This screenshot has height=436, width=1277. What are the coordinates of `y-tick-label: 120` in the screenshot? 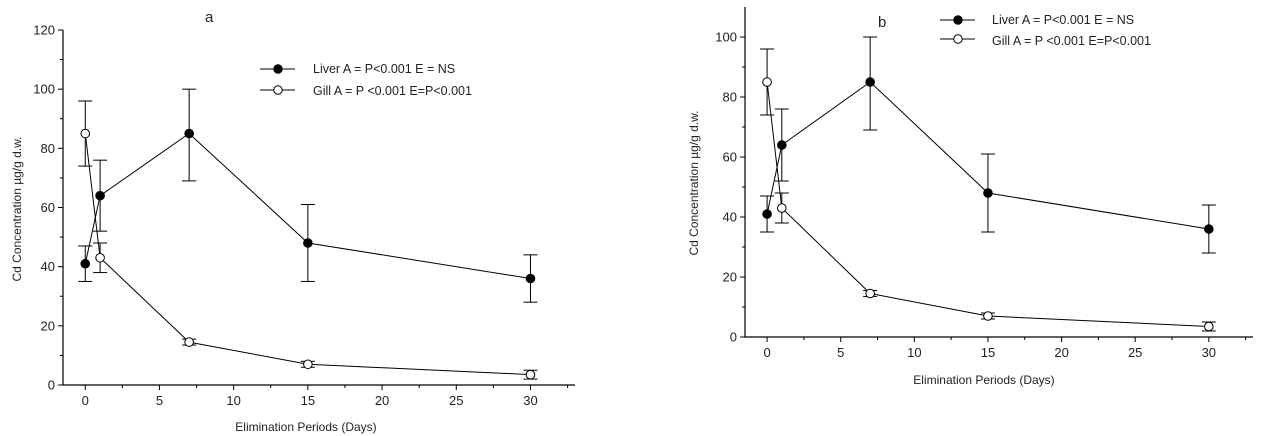 It's located at (44, 30).